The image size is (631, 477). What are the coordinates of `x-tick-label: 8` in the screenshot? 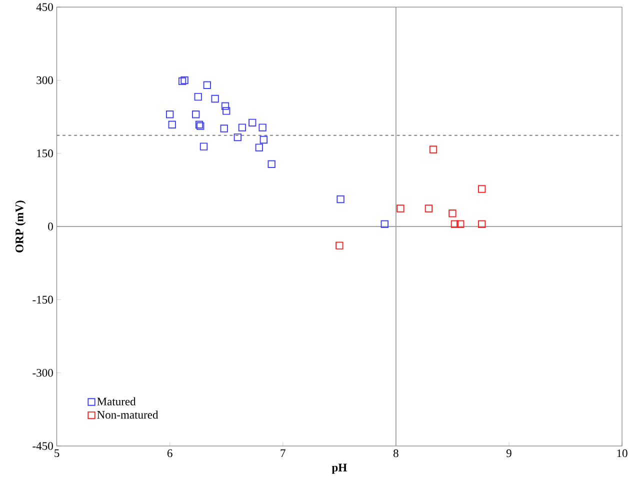 It's located at (395, 453).